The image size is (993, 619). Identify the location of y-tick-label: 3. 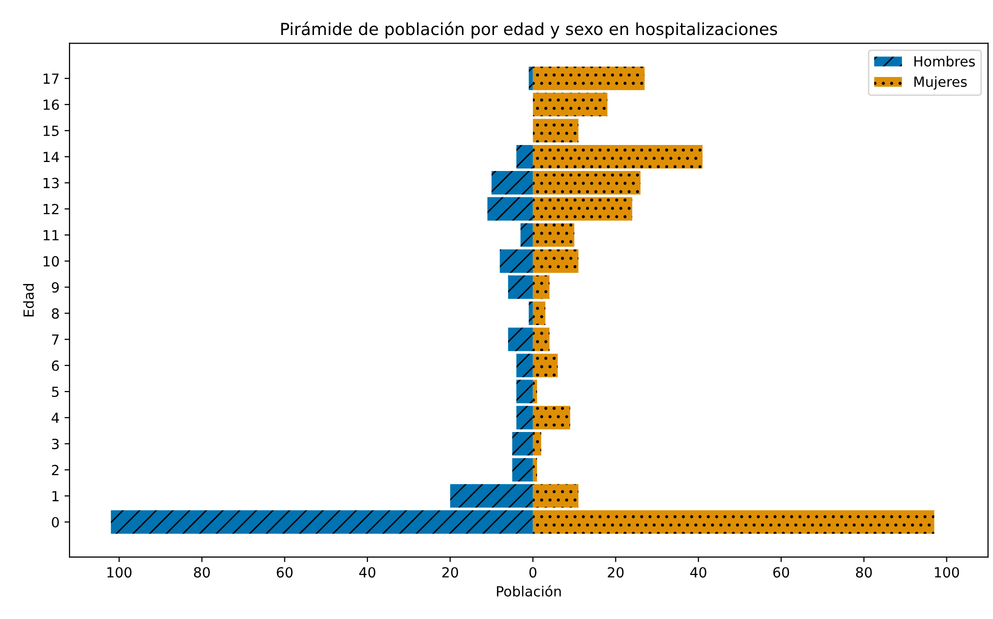
(55, 444).